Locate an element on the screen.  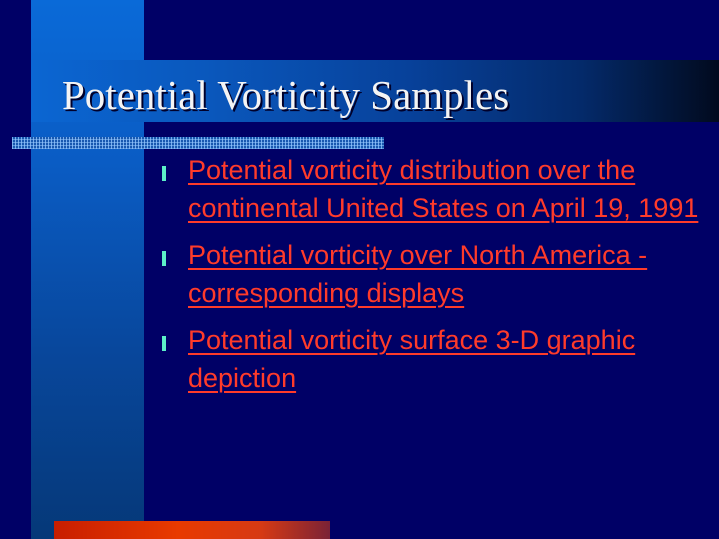
slide-title: Potential Vorticity Samples is located at coordinates (286, 95).